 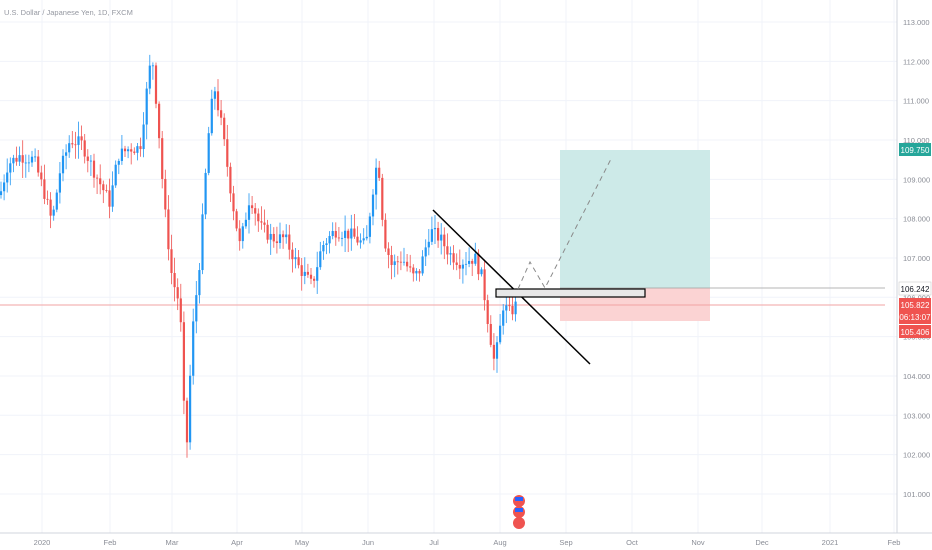 What do you see at coordinates (916, 415) in the screenshot?
I see `price-tick-label: 103.000` at bounding box center [916, 415].